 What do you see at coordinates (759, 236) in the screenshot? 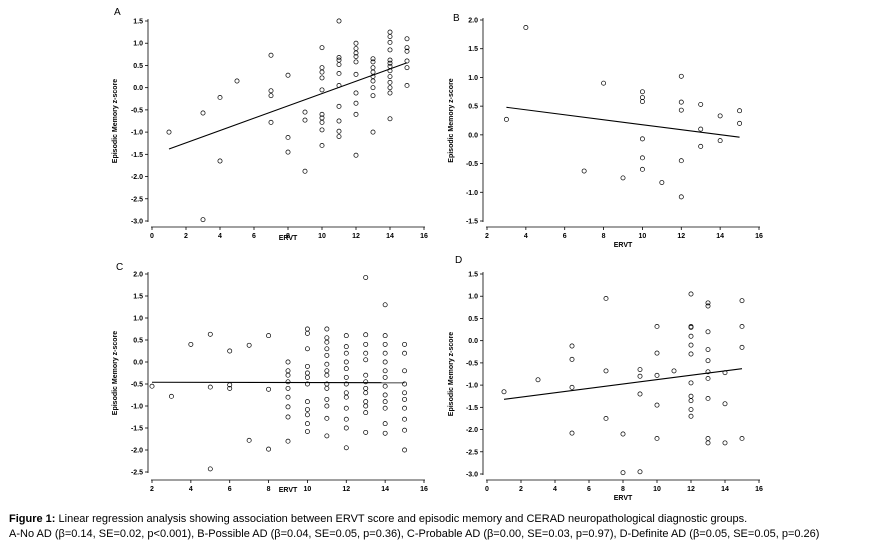
I see `panel-b-x-tick-label: 16` at bounding box center [759, 236].